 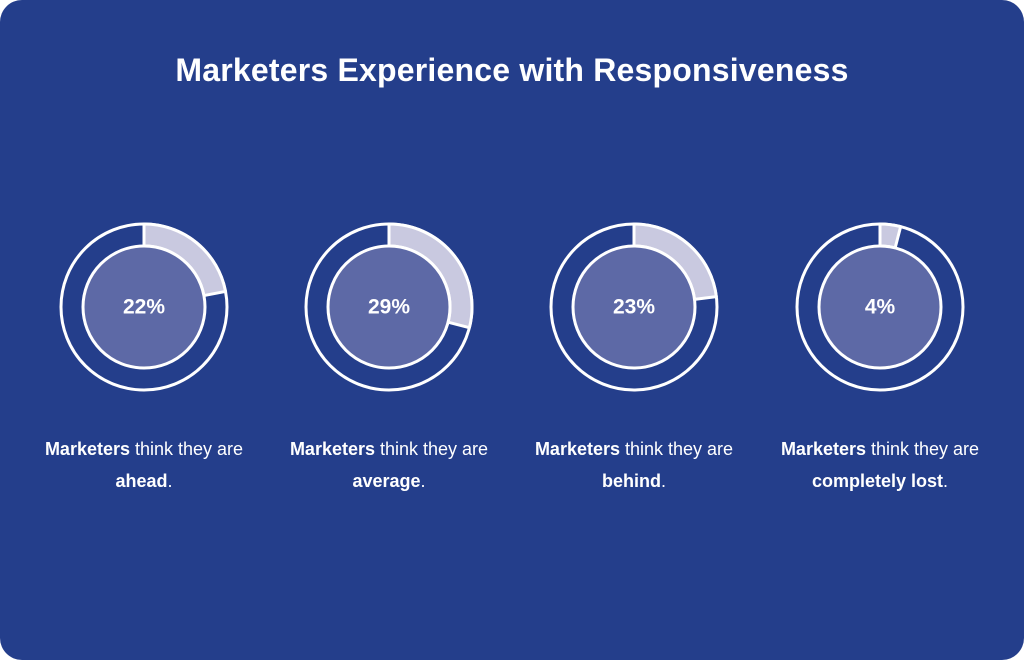 What do you see at coordinates (386, 481) in the screenshot?
I see `caption-emphasis: average` at bounding box center [386, 481].